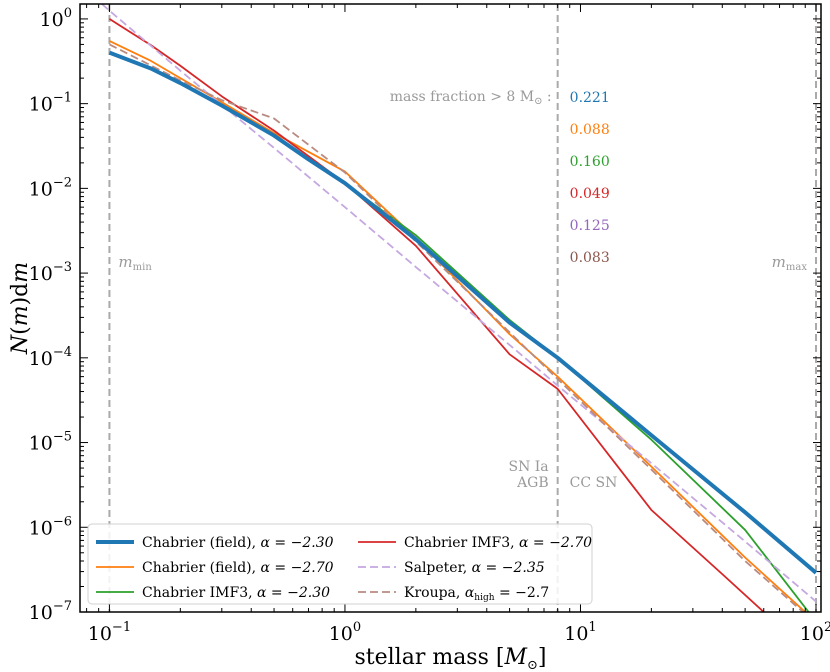 Image resolution: width=830 pixels, height=672 pixels. What do you see at coordinates (50, 442) in the screenshot?
I see `y-tick-label: 10⁻⁵` at bounding box center [50, 442].